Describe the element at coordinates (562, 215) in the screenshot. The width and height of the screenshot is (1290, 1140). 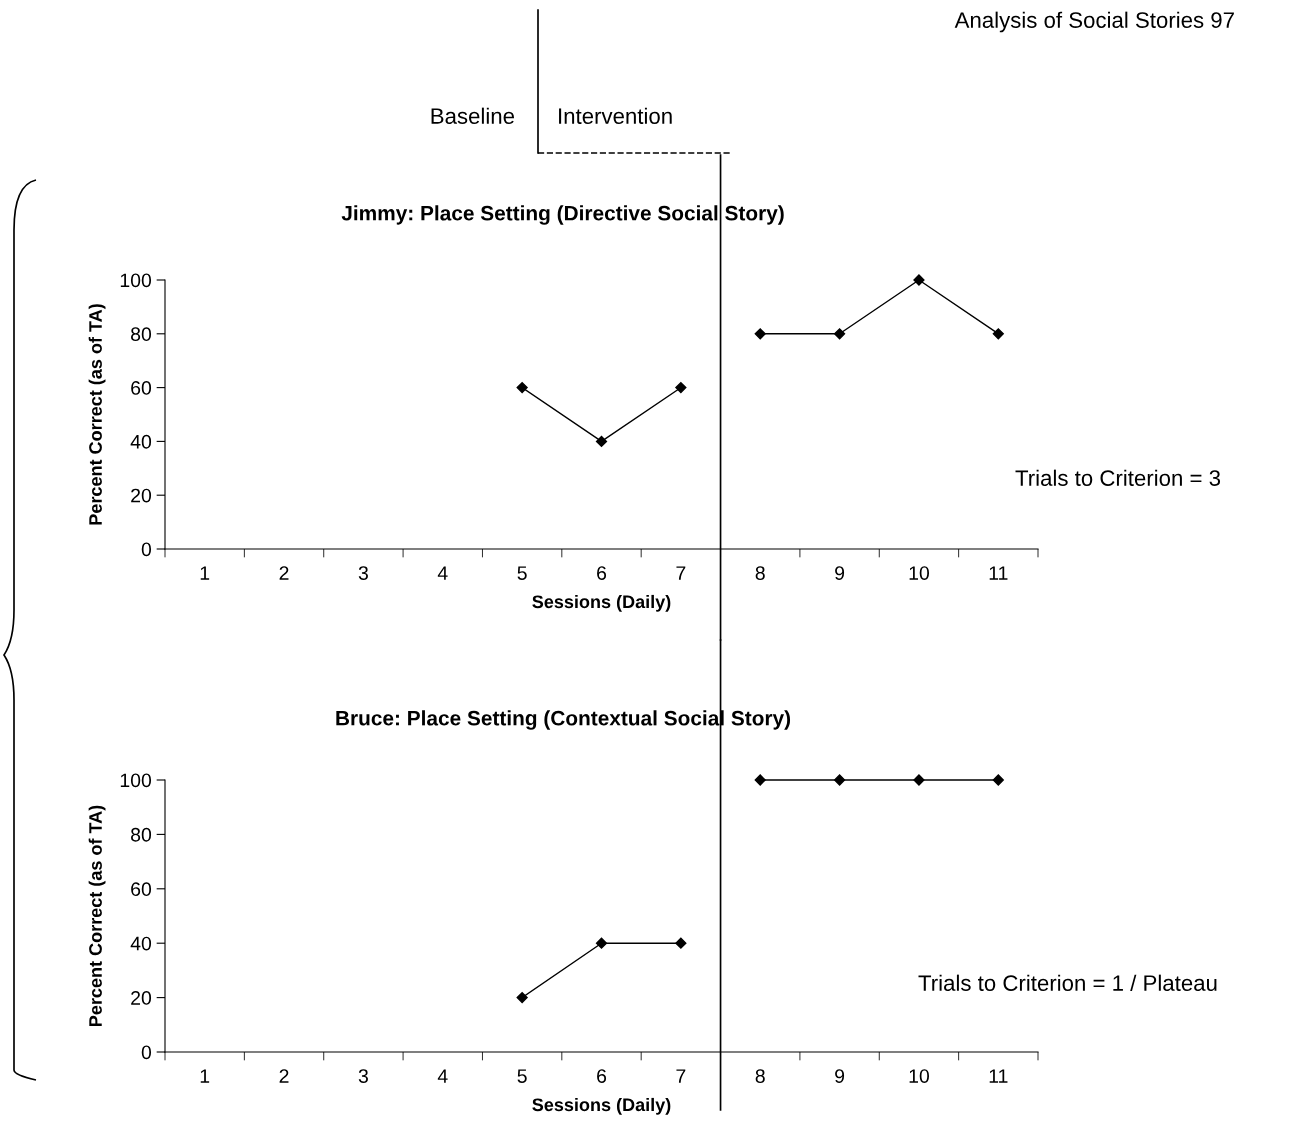
I see `chart-title: Jimmy: Place Setting (Directive Social Story)` at that location.